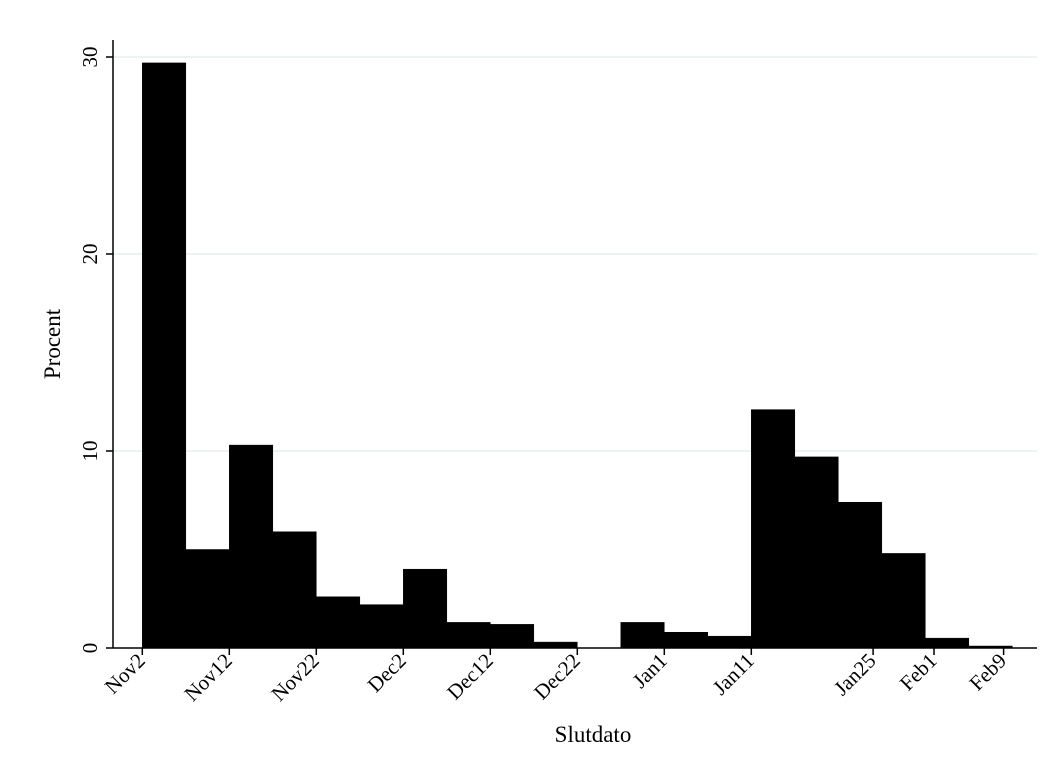 The image size is (1049, 769). What do you see at coordinates (294, 677) in the screenshot?
I see `x-tick-label: Nov22` at bounding box center [294, 677].